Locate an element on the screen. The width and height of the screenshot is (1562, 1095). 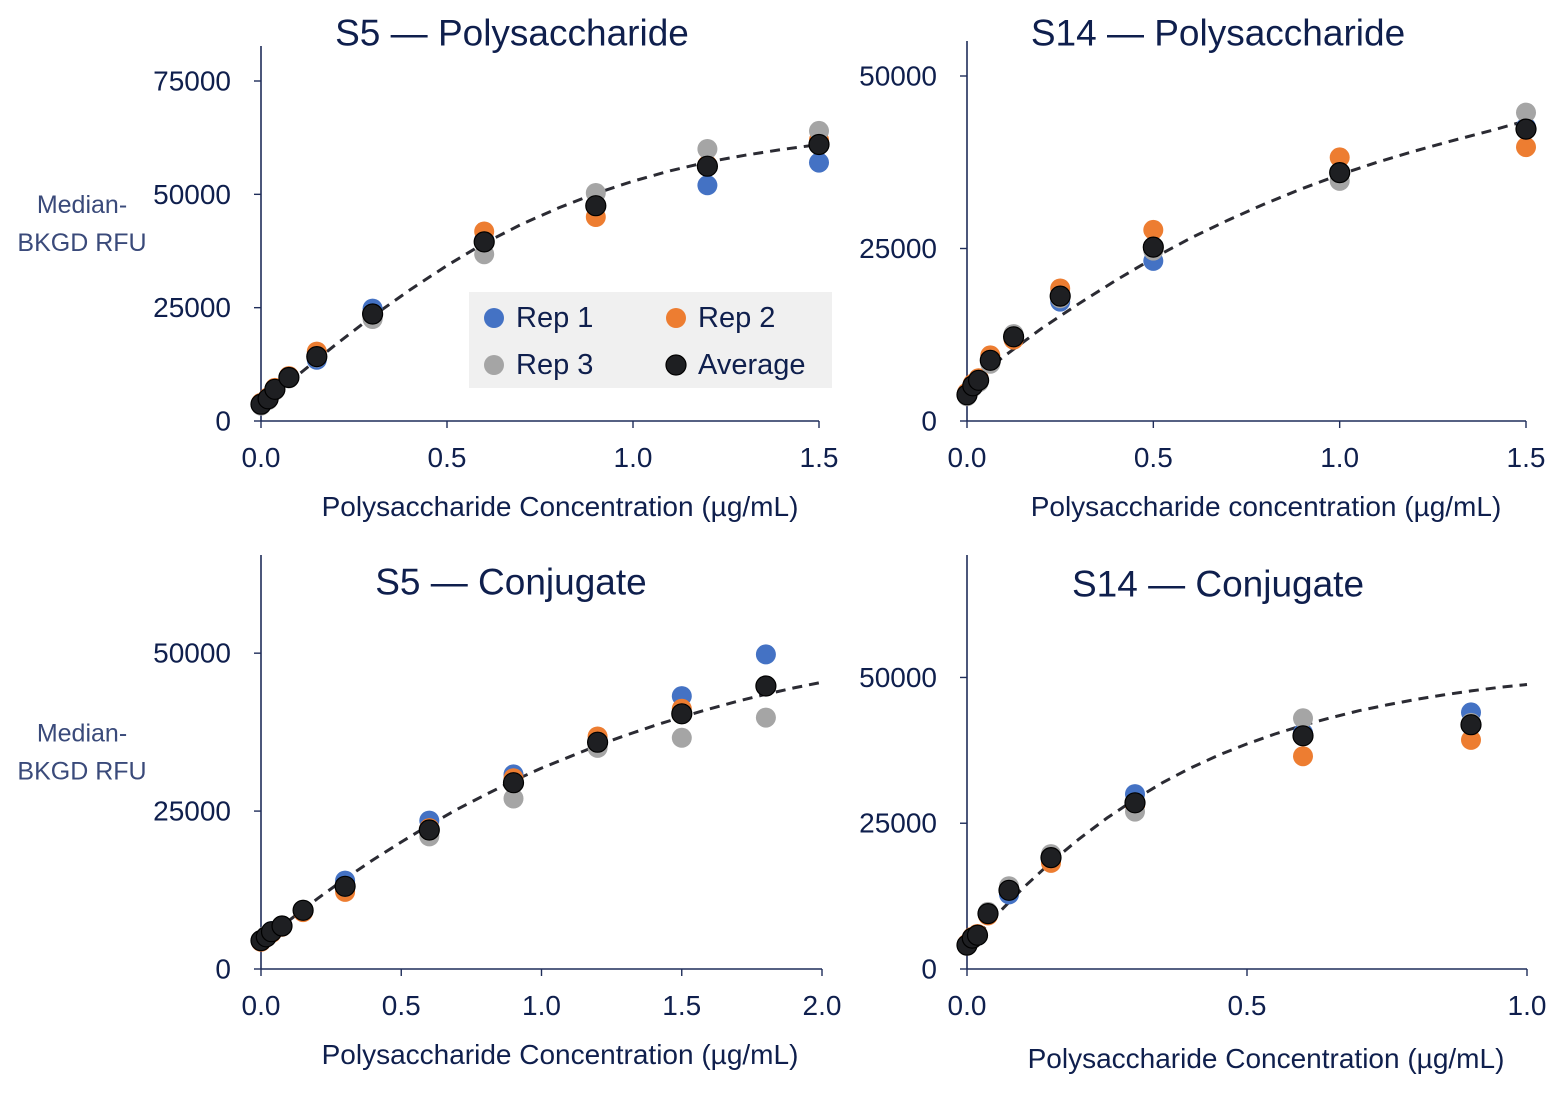
legend-label: Rep 3 is located at coordinates (554, 365).